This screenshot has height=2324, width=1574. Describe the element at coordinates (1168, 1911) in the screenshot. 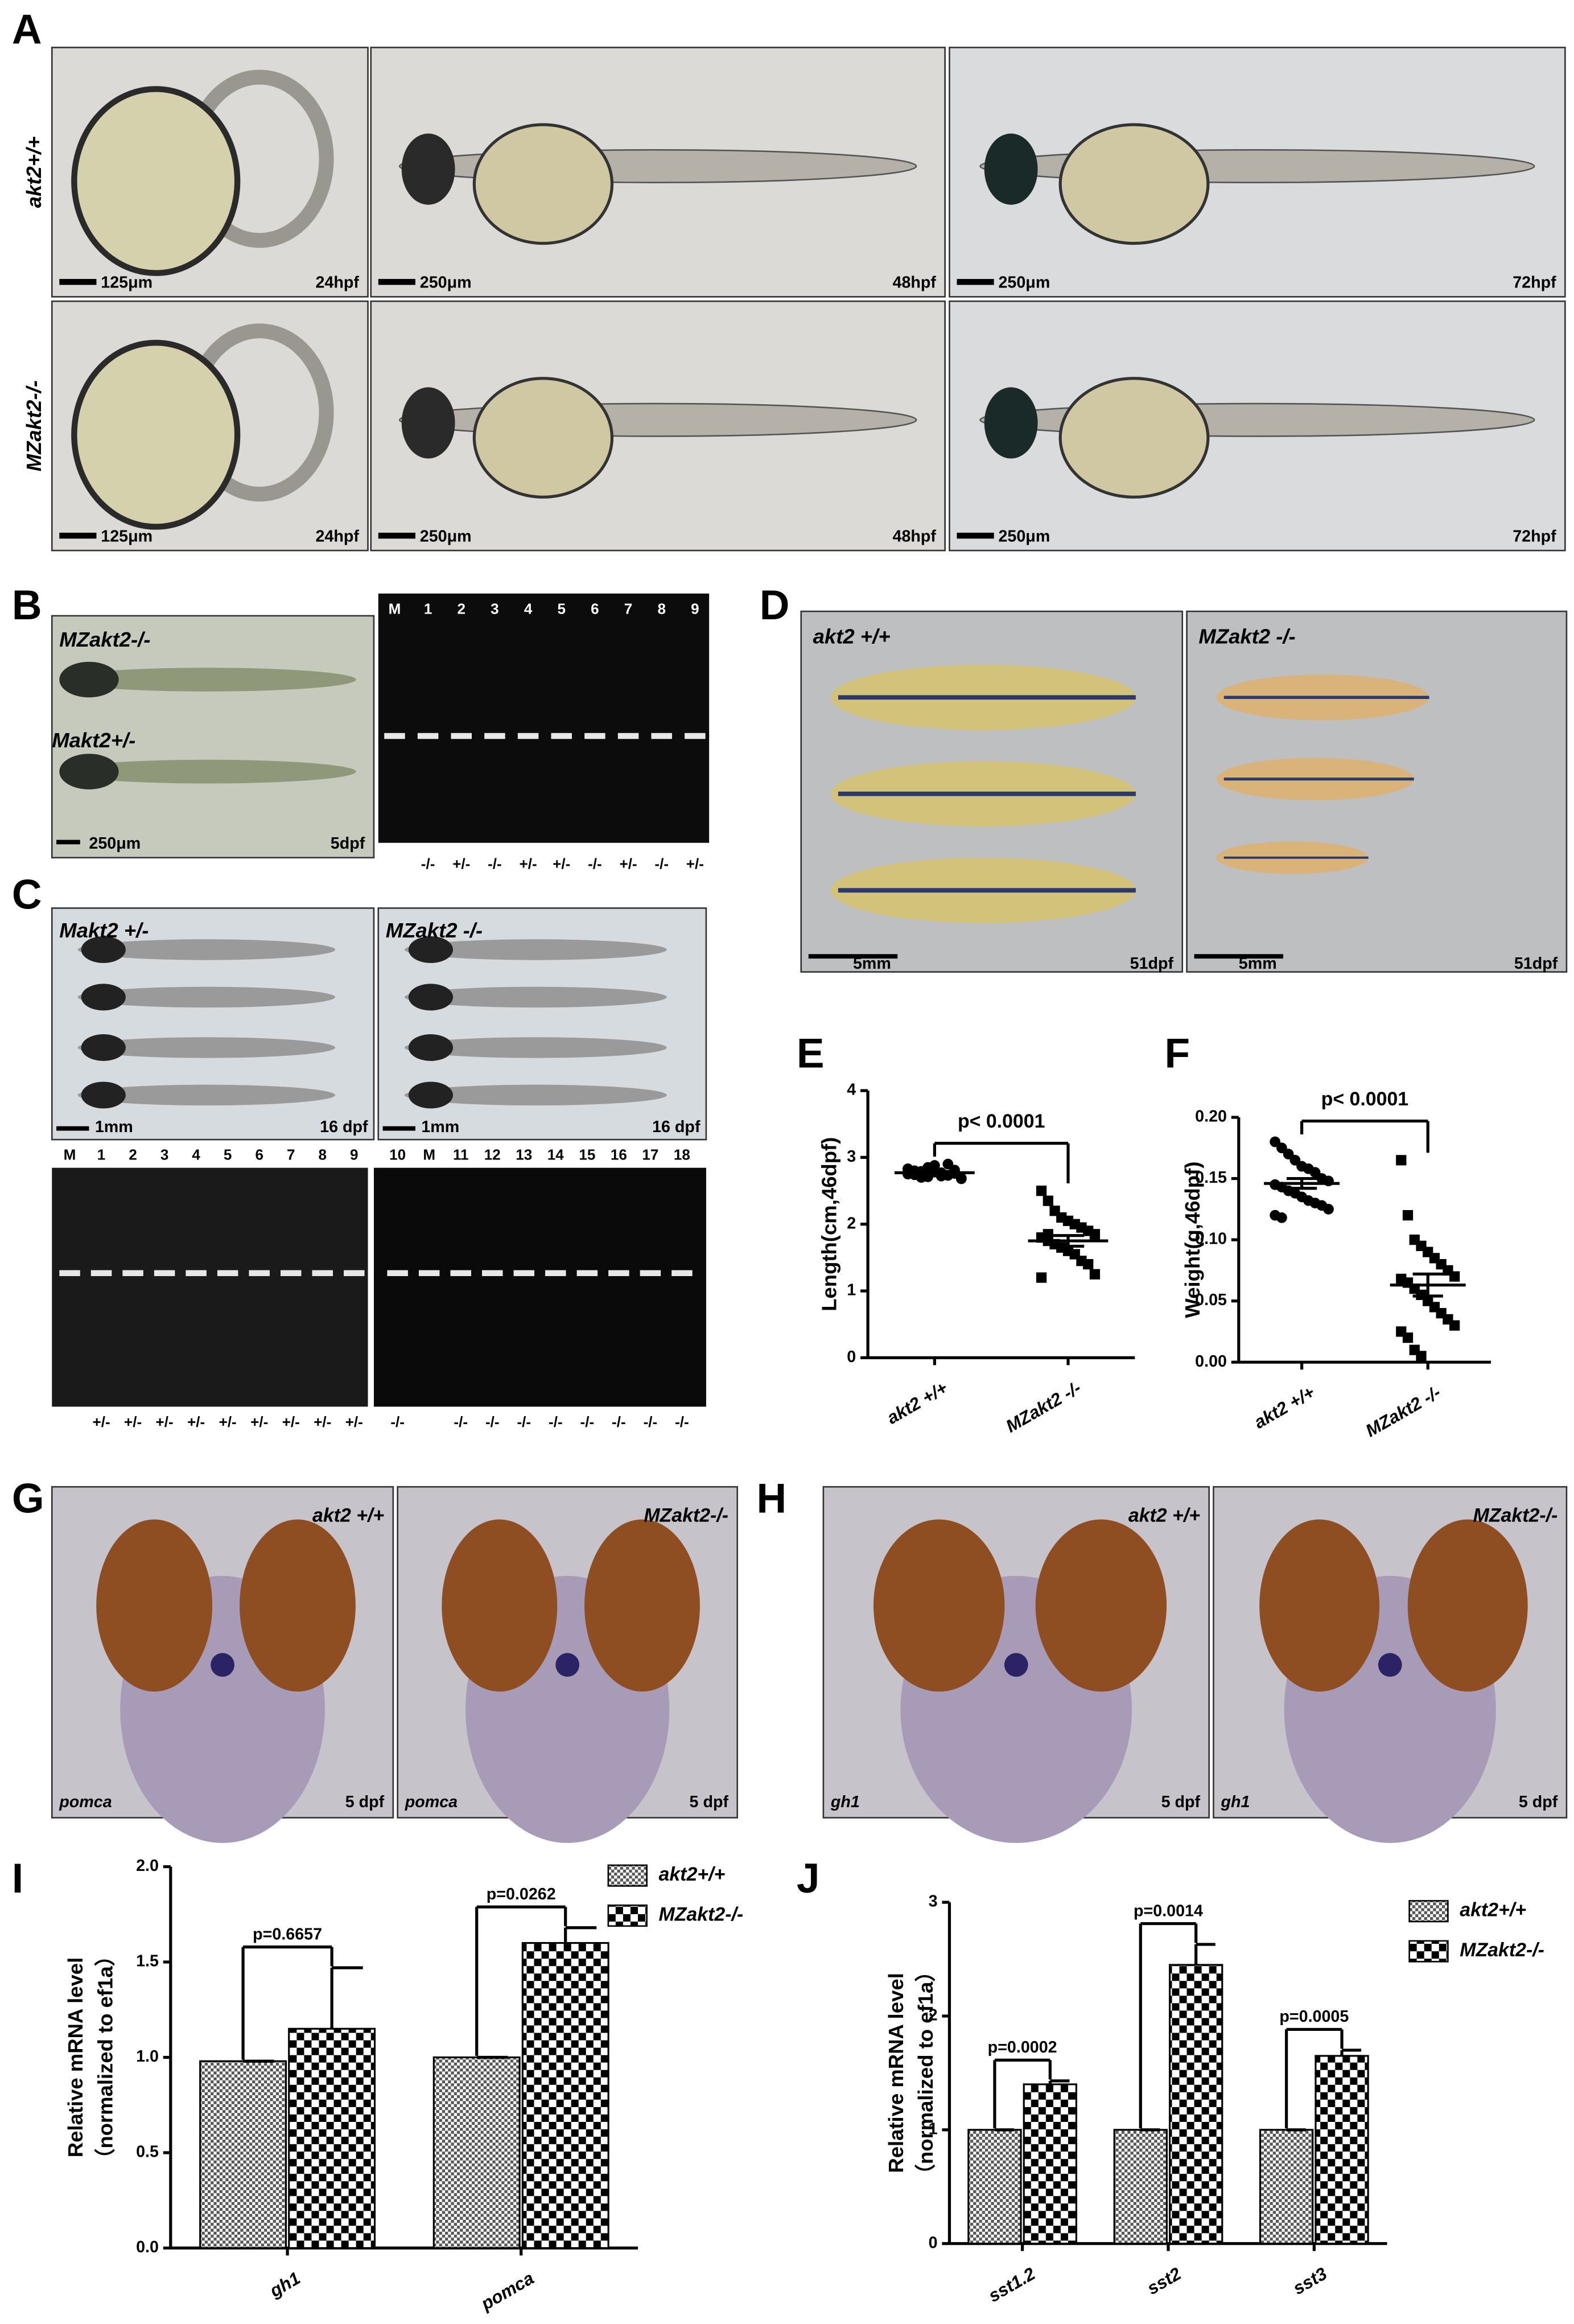

I see `annotation: p=0.0014` at that location.